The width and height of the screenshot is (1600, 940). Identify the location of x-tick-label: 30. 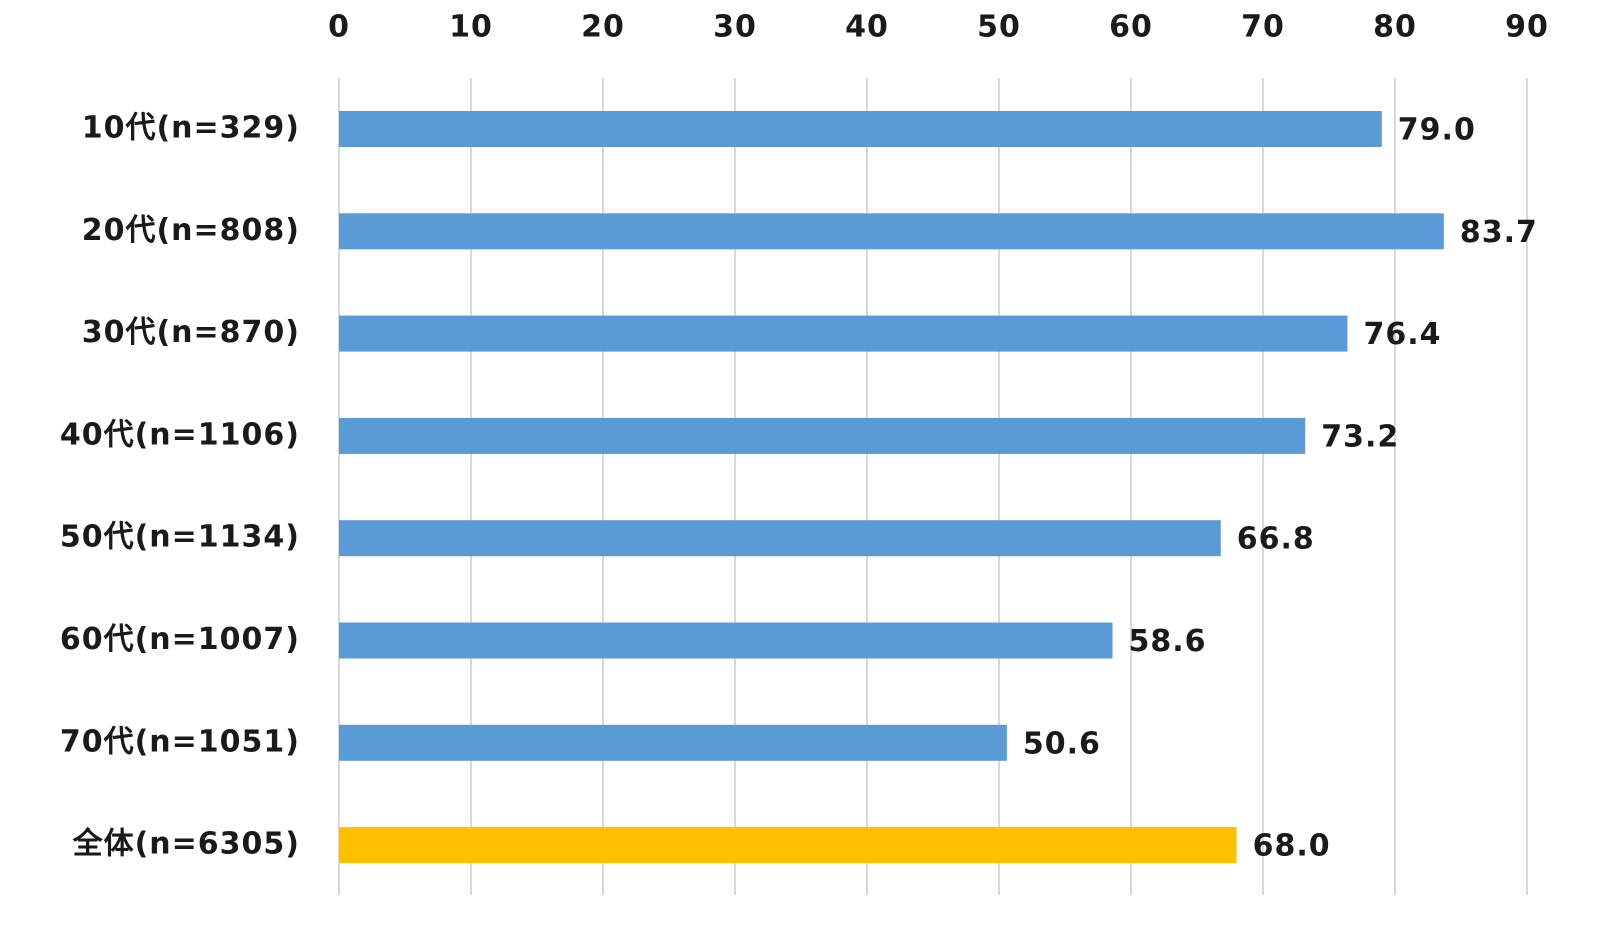
(735, 27).